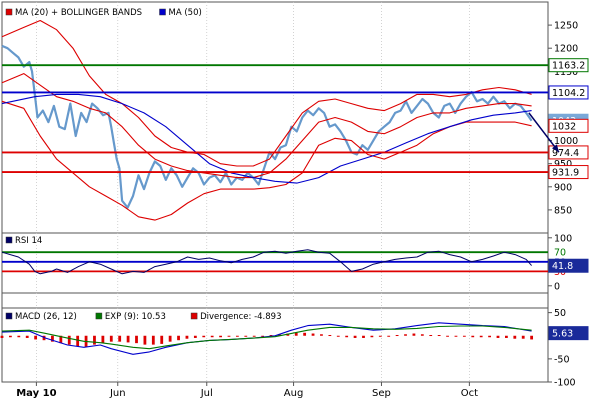  Describe the element at coordinates (36, 393) in the screenshot. I see `x-tick-label: May 10` at that location.